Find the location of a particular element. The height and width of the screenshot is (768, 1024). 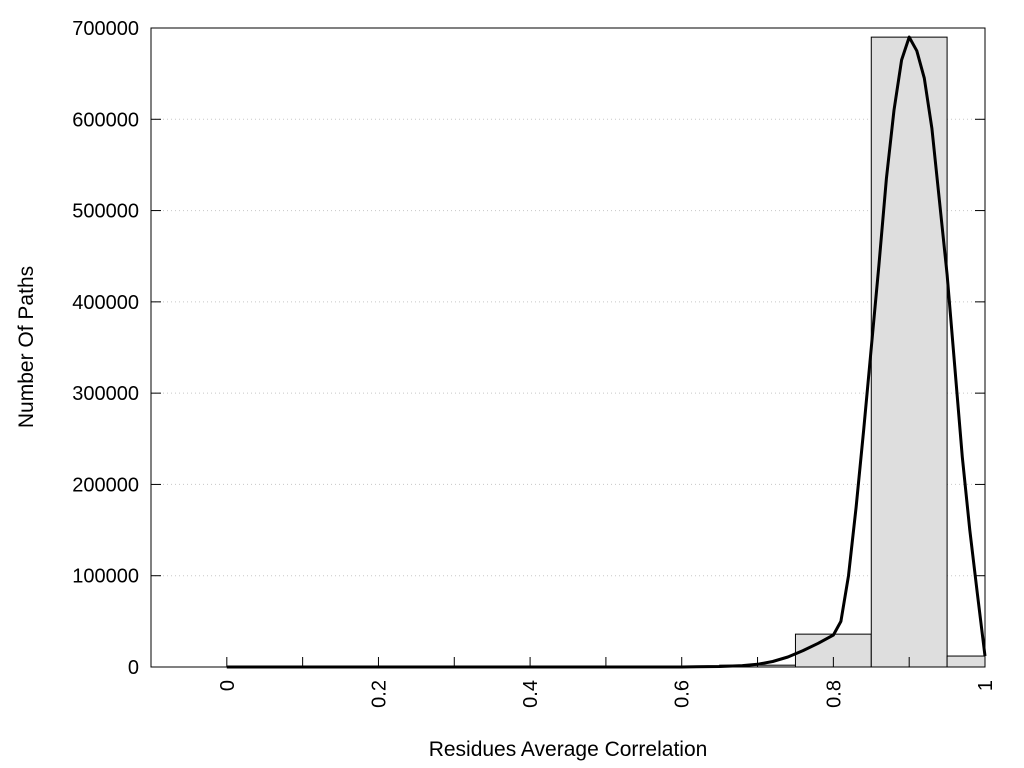

x-tick-label-6: 0.6 is located at coordinates (683, 694).